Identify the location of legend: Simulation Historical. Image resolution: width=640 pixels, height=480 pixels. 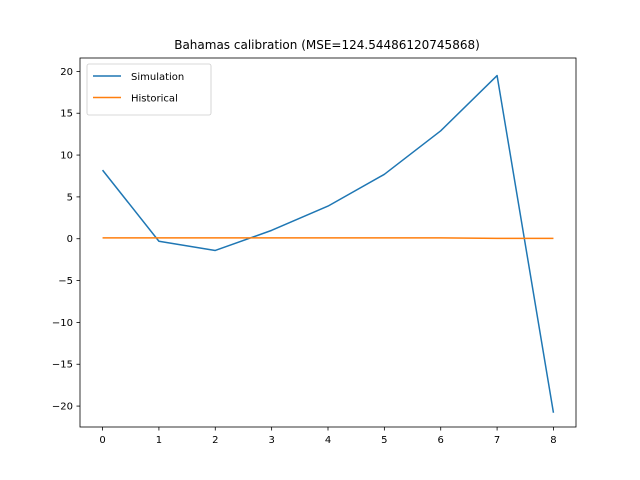
(149, 89).